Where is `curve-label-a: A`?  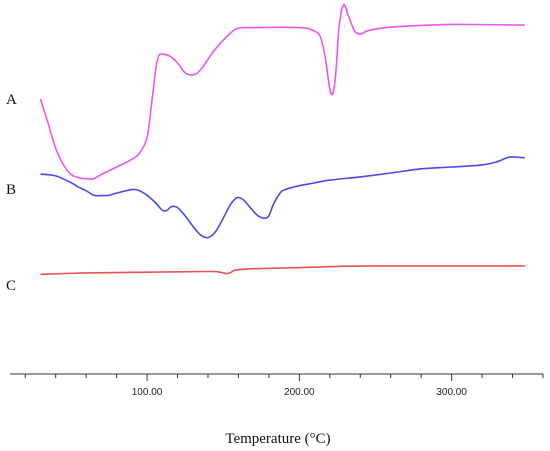
curve-label-a: A is located at coordinates (11, 100).